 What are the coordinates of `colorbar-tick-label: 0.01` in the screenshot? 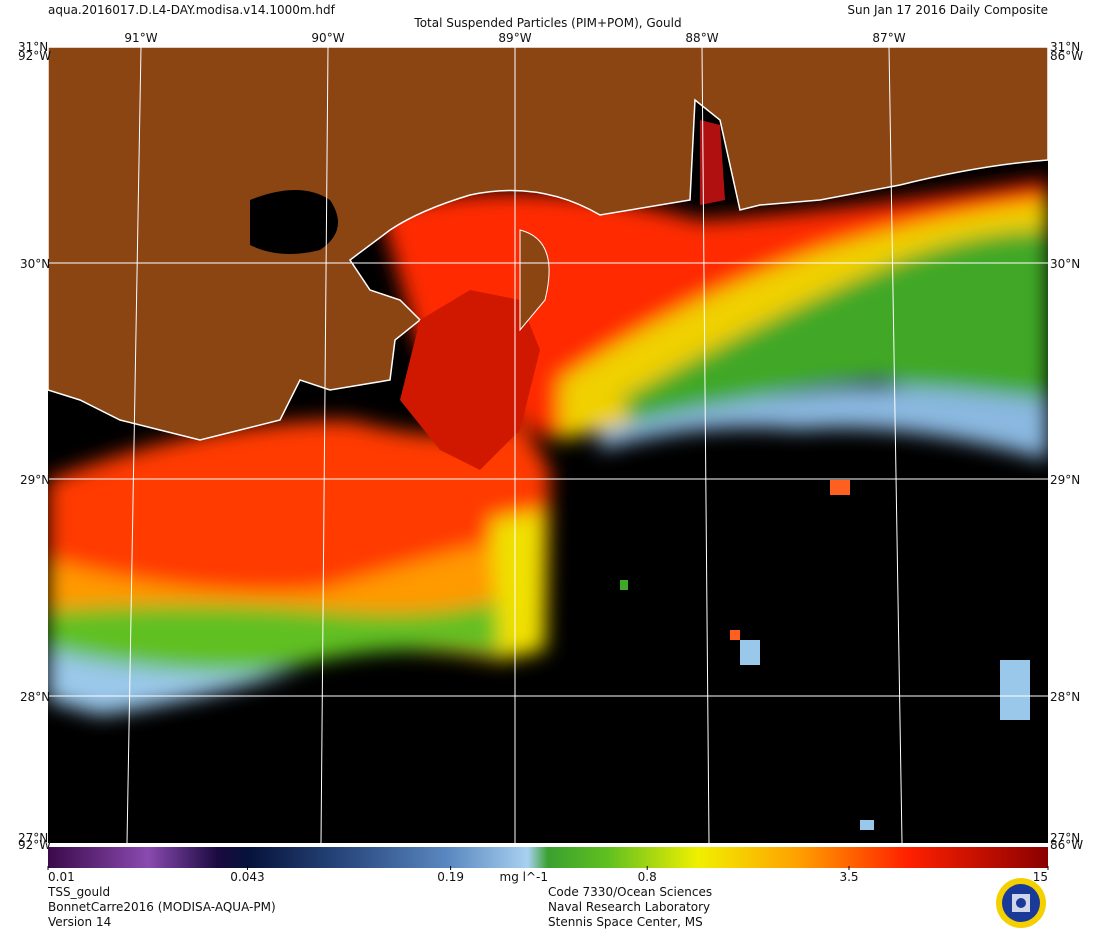 It's located at (61, 877).